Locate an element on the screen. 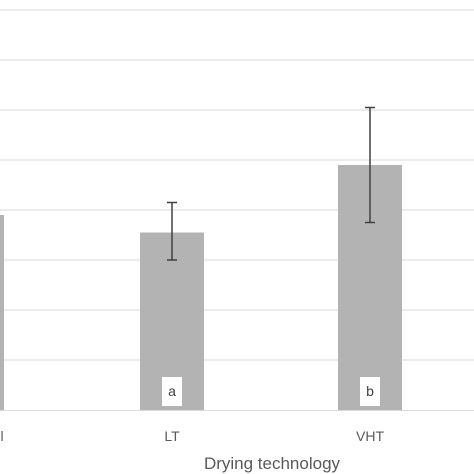 The image size is (474, 474). error-bar-VHT is located at coordinates (370, 165).